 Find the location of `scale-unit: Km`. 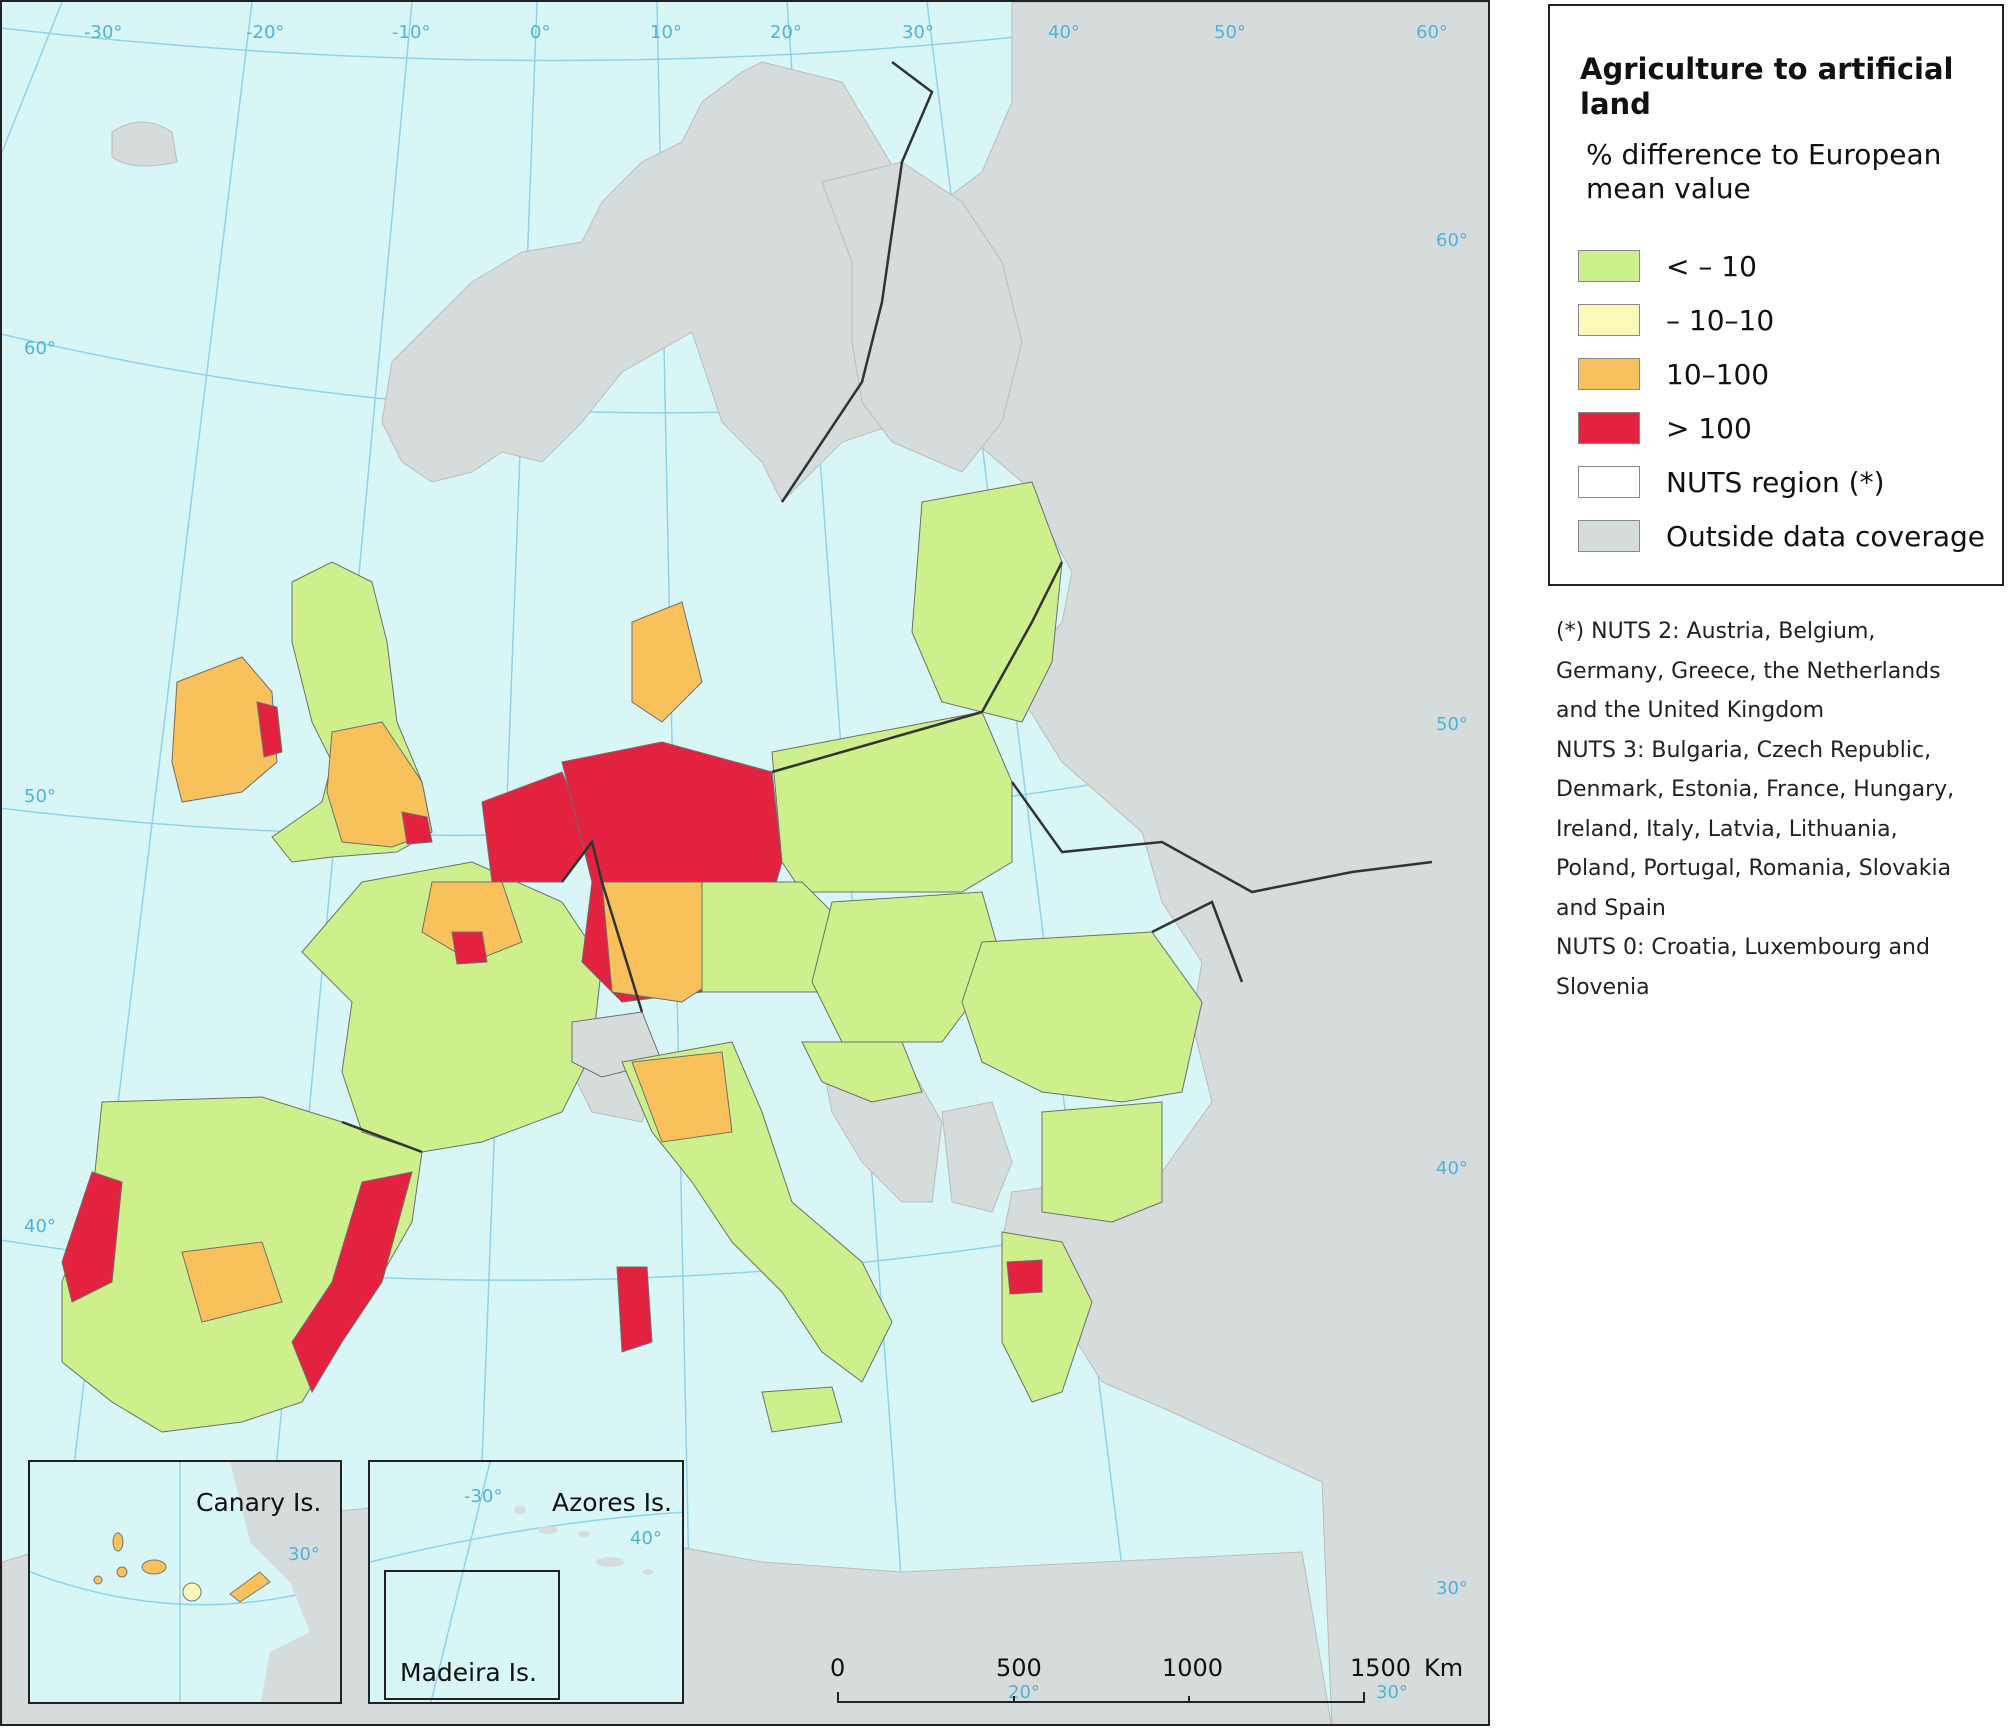

scale-unit: Km is located at coordinates (1444, 1668).